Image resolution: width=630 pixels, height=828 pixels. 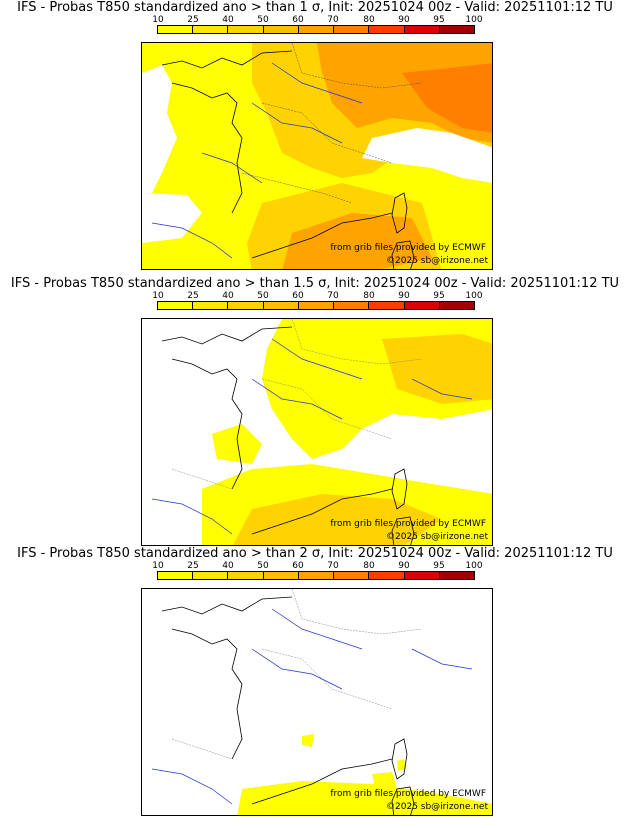 I want to click on prob-zone-10-west, so click(x=237, y=444).